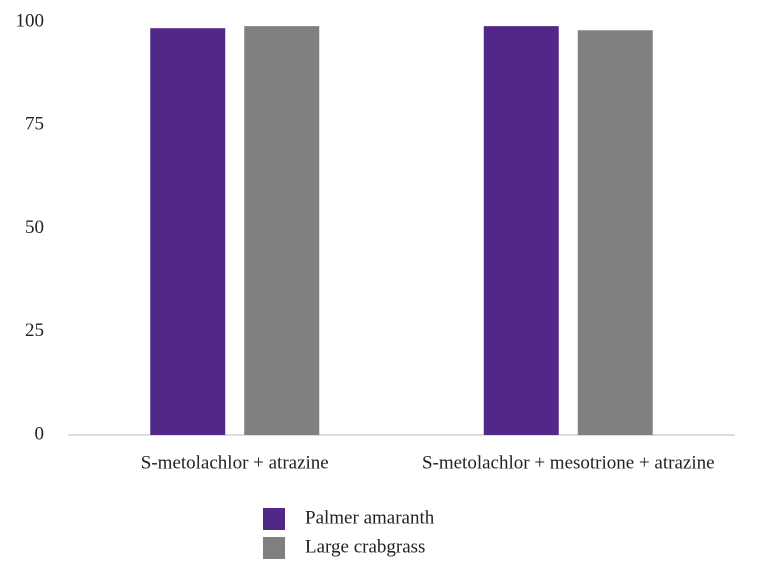 The height and width of the screenshot is (562, 768). I want to click on legend-label: Palmer amaranth, so click(370, 517).